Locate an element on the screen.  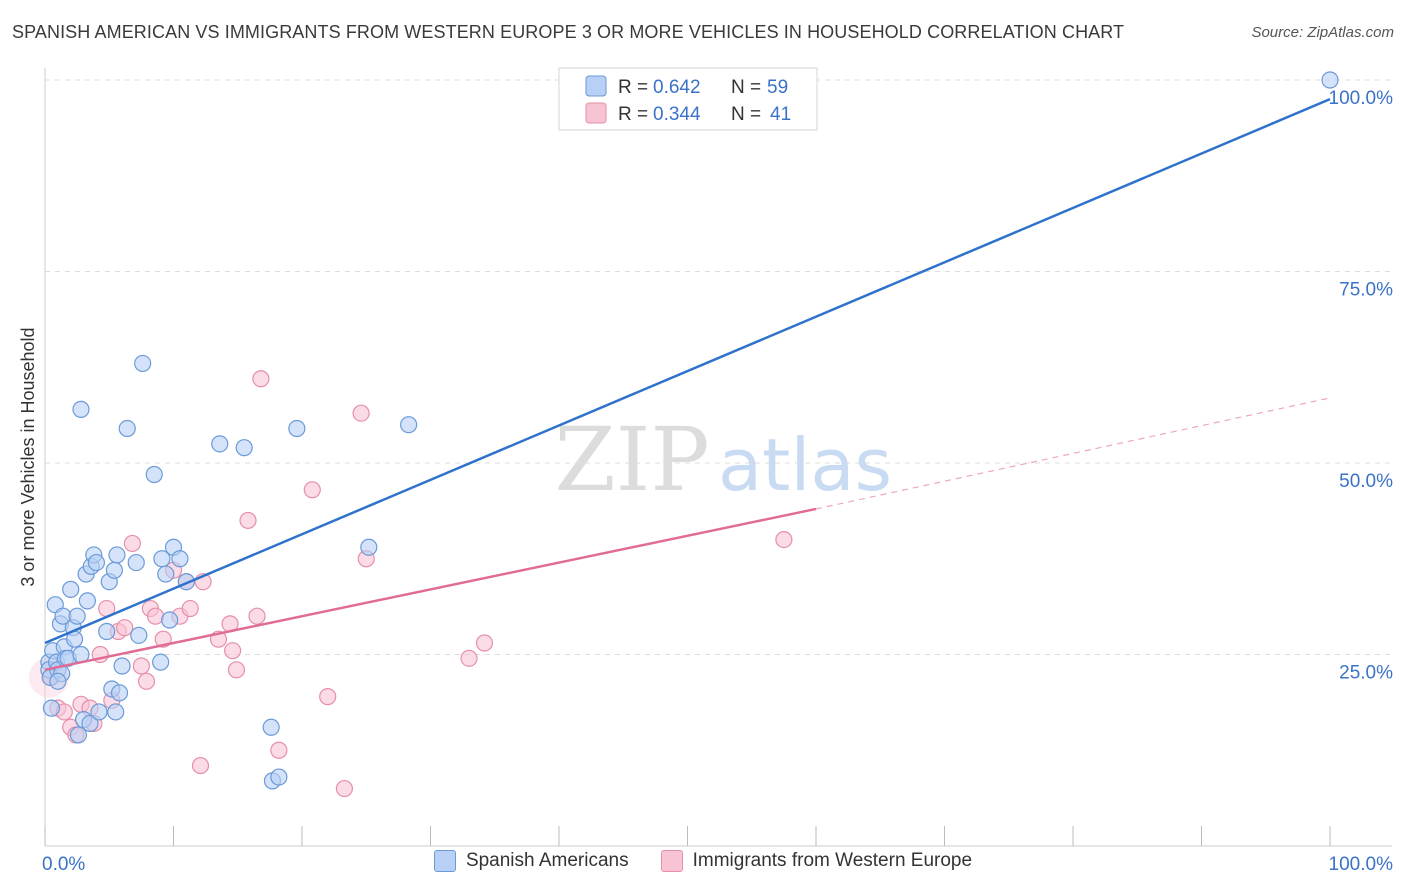
x-tick-label-100: 100.0% is located at coordinates (1361, 864).